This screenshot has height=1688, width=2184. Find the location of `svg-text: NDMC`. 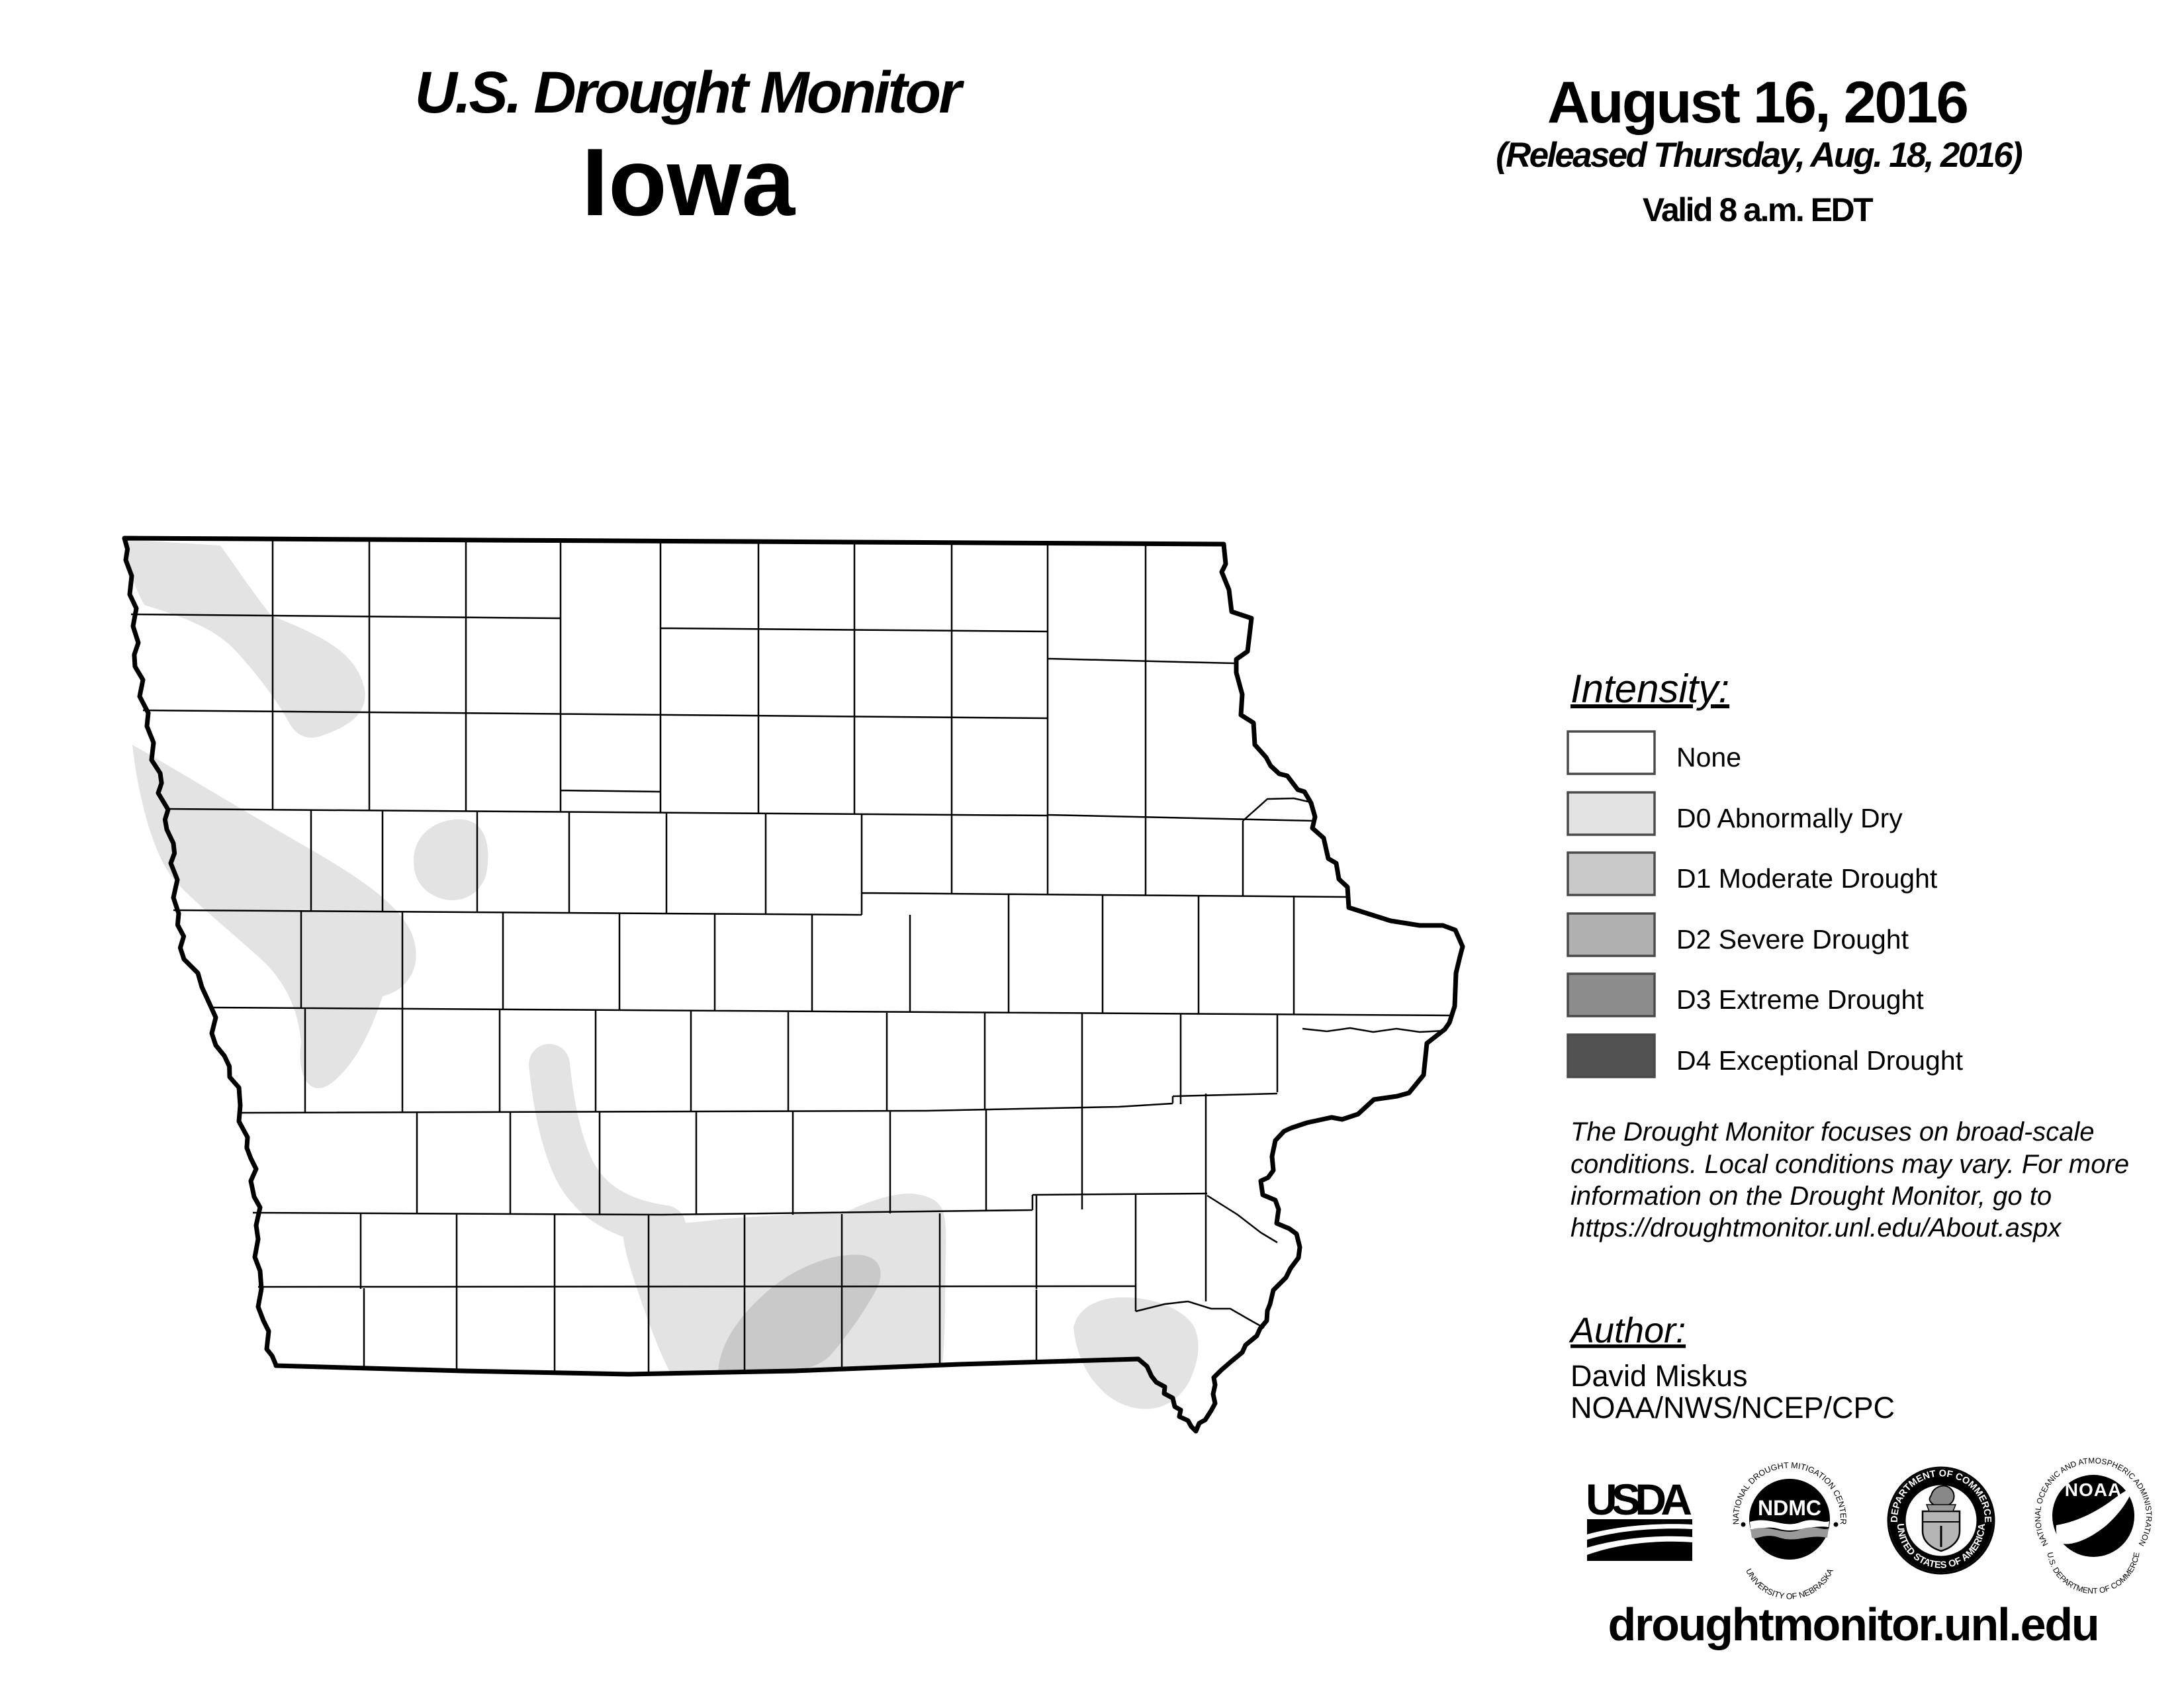

svg-text: NDMC is located at coordinates (1789, 1508).